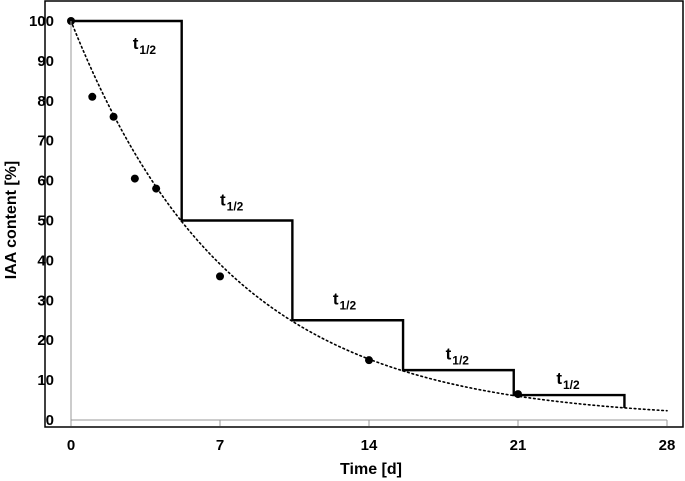 The width and height of the screenshot is (685, 481). What do you see at coordinates (11, 220) in the screenshot?
I see `y-axis-label: IAA content [%]` at bounding box center [11, 220].